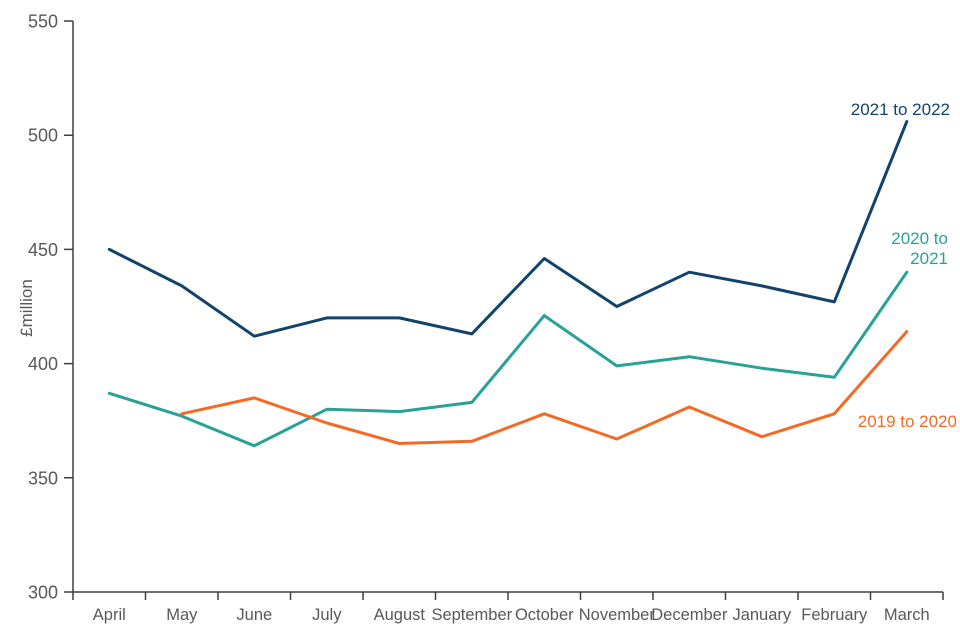 The width and height of the screenshot is (960, 640). Describe the element at coordinates (254, 615) in the screenshot. I see `x-tick-label: June` at that location.